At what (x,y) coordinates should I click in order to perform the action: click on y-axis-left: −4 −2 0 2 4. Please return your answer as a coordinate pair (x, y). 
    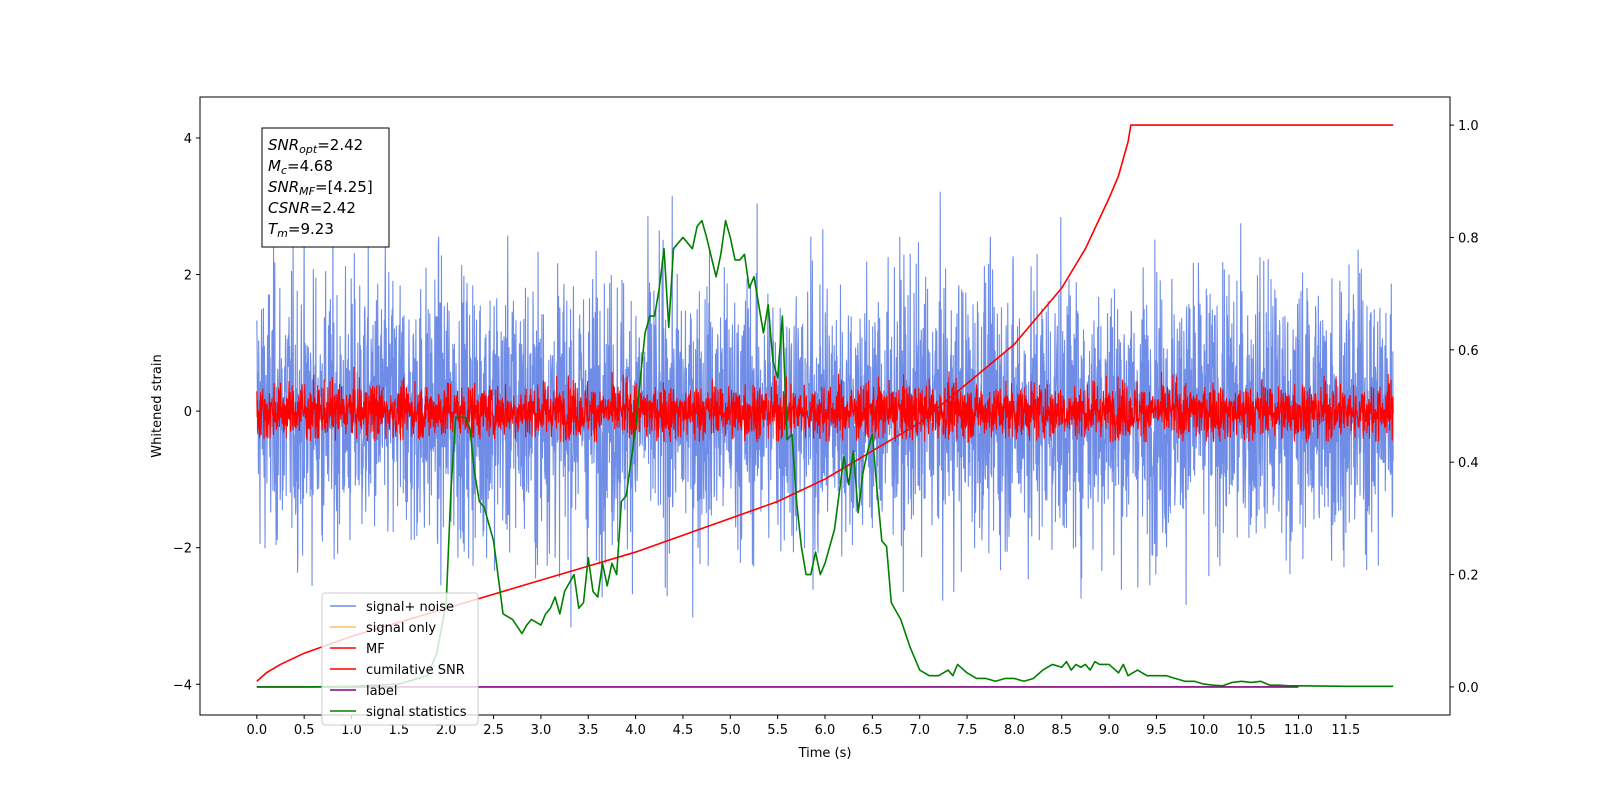
    Looking at the image, I should click on (186, 412).